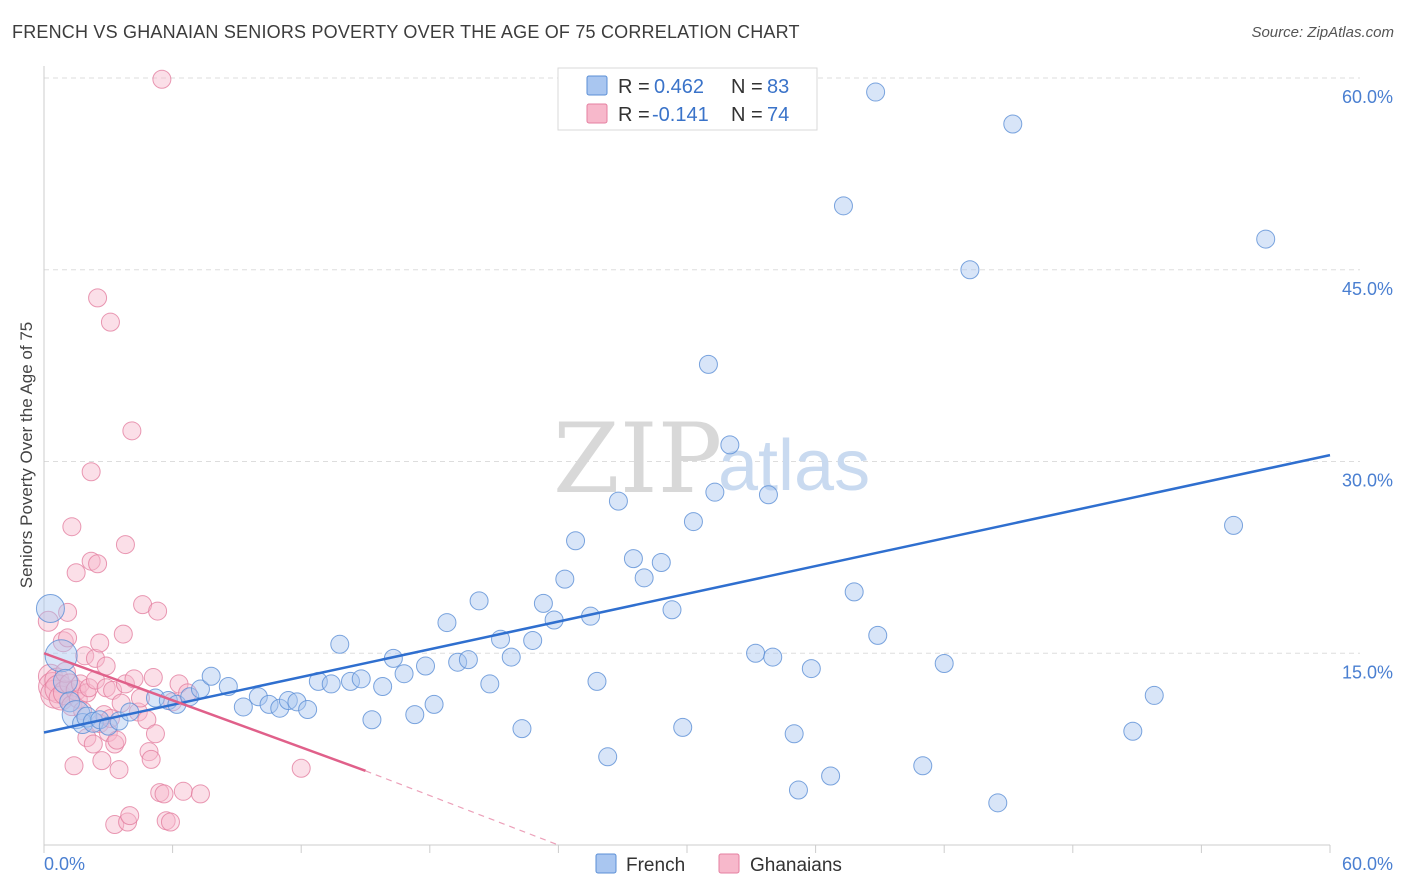 This screenshot has height=892, width=1406. I want to click on legend-r-label-ghanaians: R =, so click(634, 115).